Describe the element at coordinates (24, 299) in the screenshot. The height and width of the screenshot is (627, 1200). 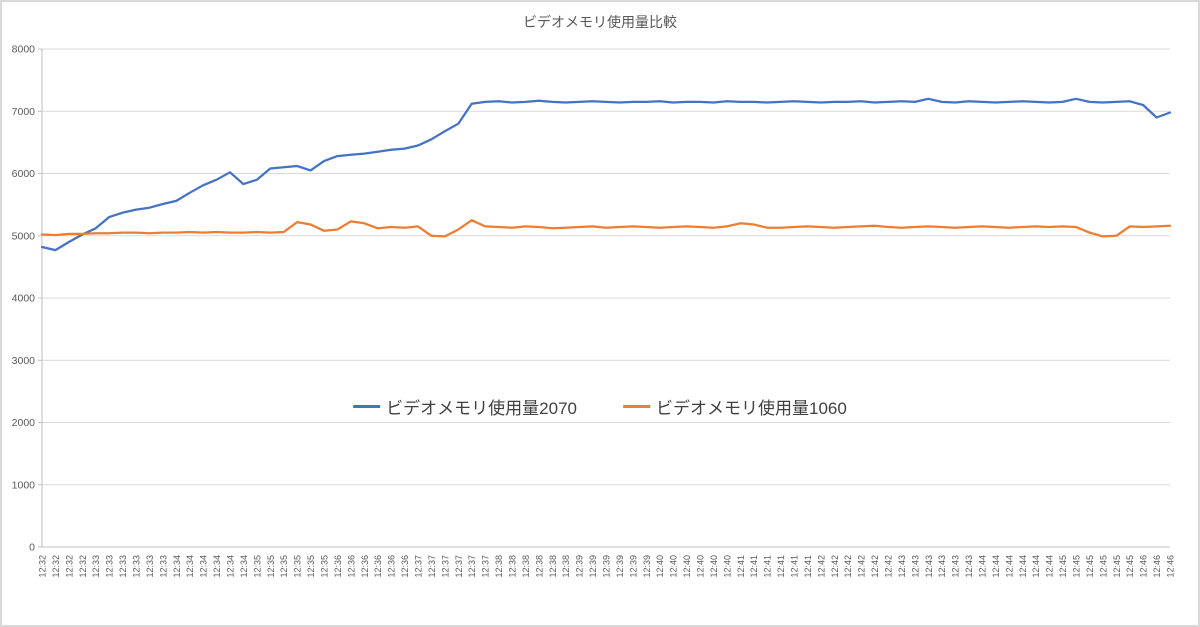
I see `y-axis-label: 4000` at that location.